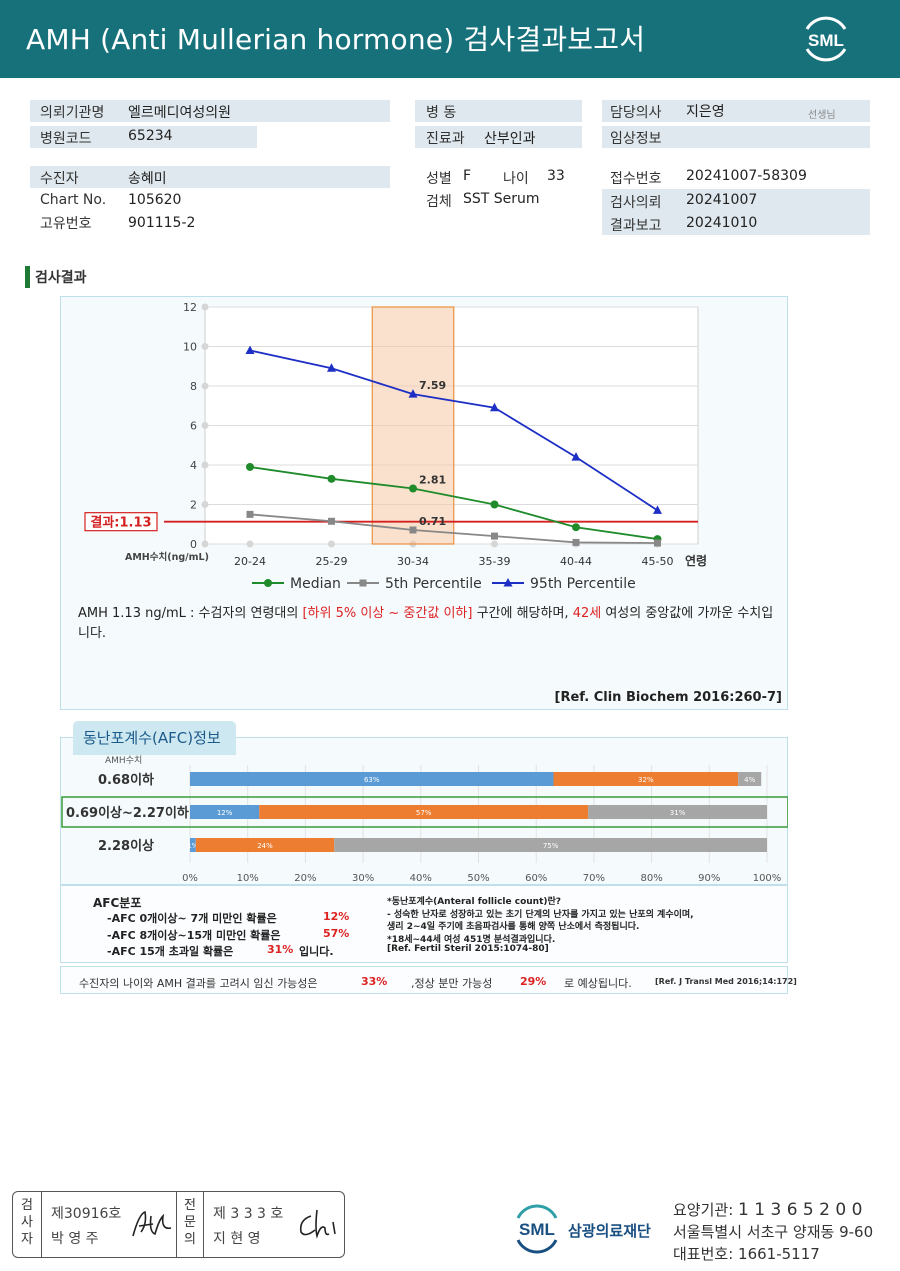 Image resolution: width=900 pixels, height=1271 pixels. I want to click on pregnancy-text-1: 수진자의 나이와 AMH 결과를 고려시 임신 가능성은, so click(198, 983).